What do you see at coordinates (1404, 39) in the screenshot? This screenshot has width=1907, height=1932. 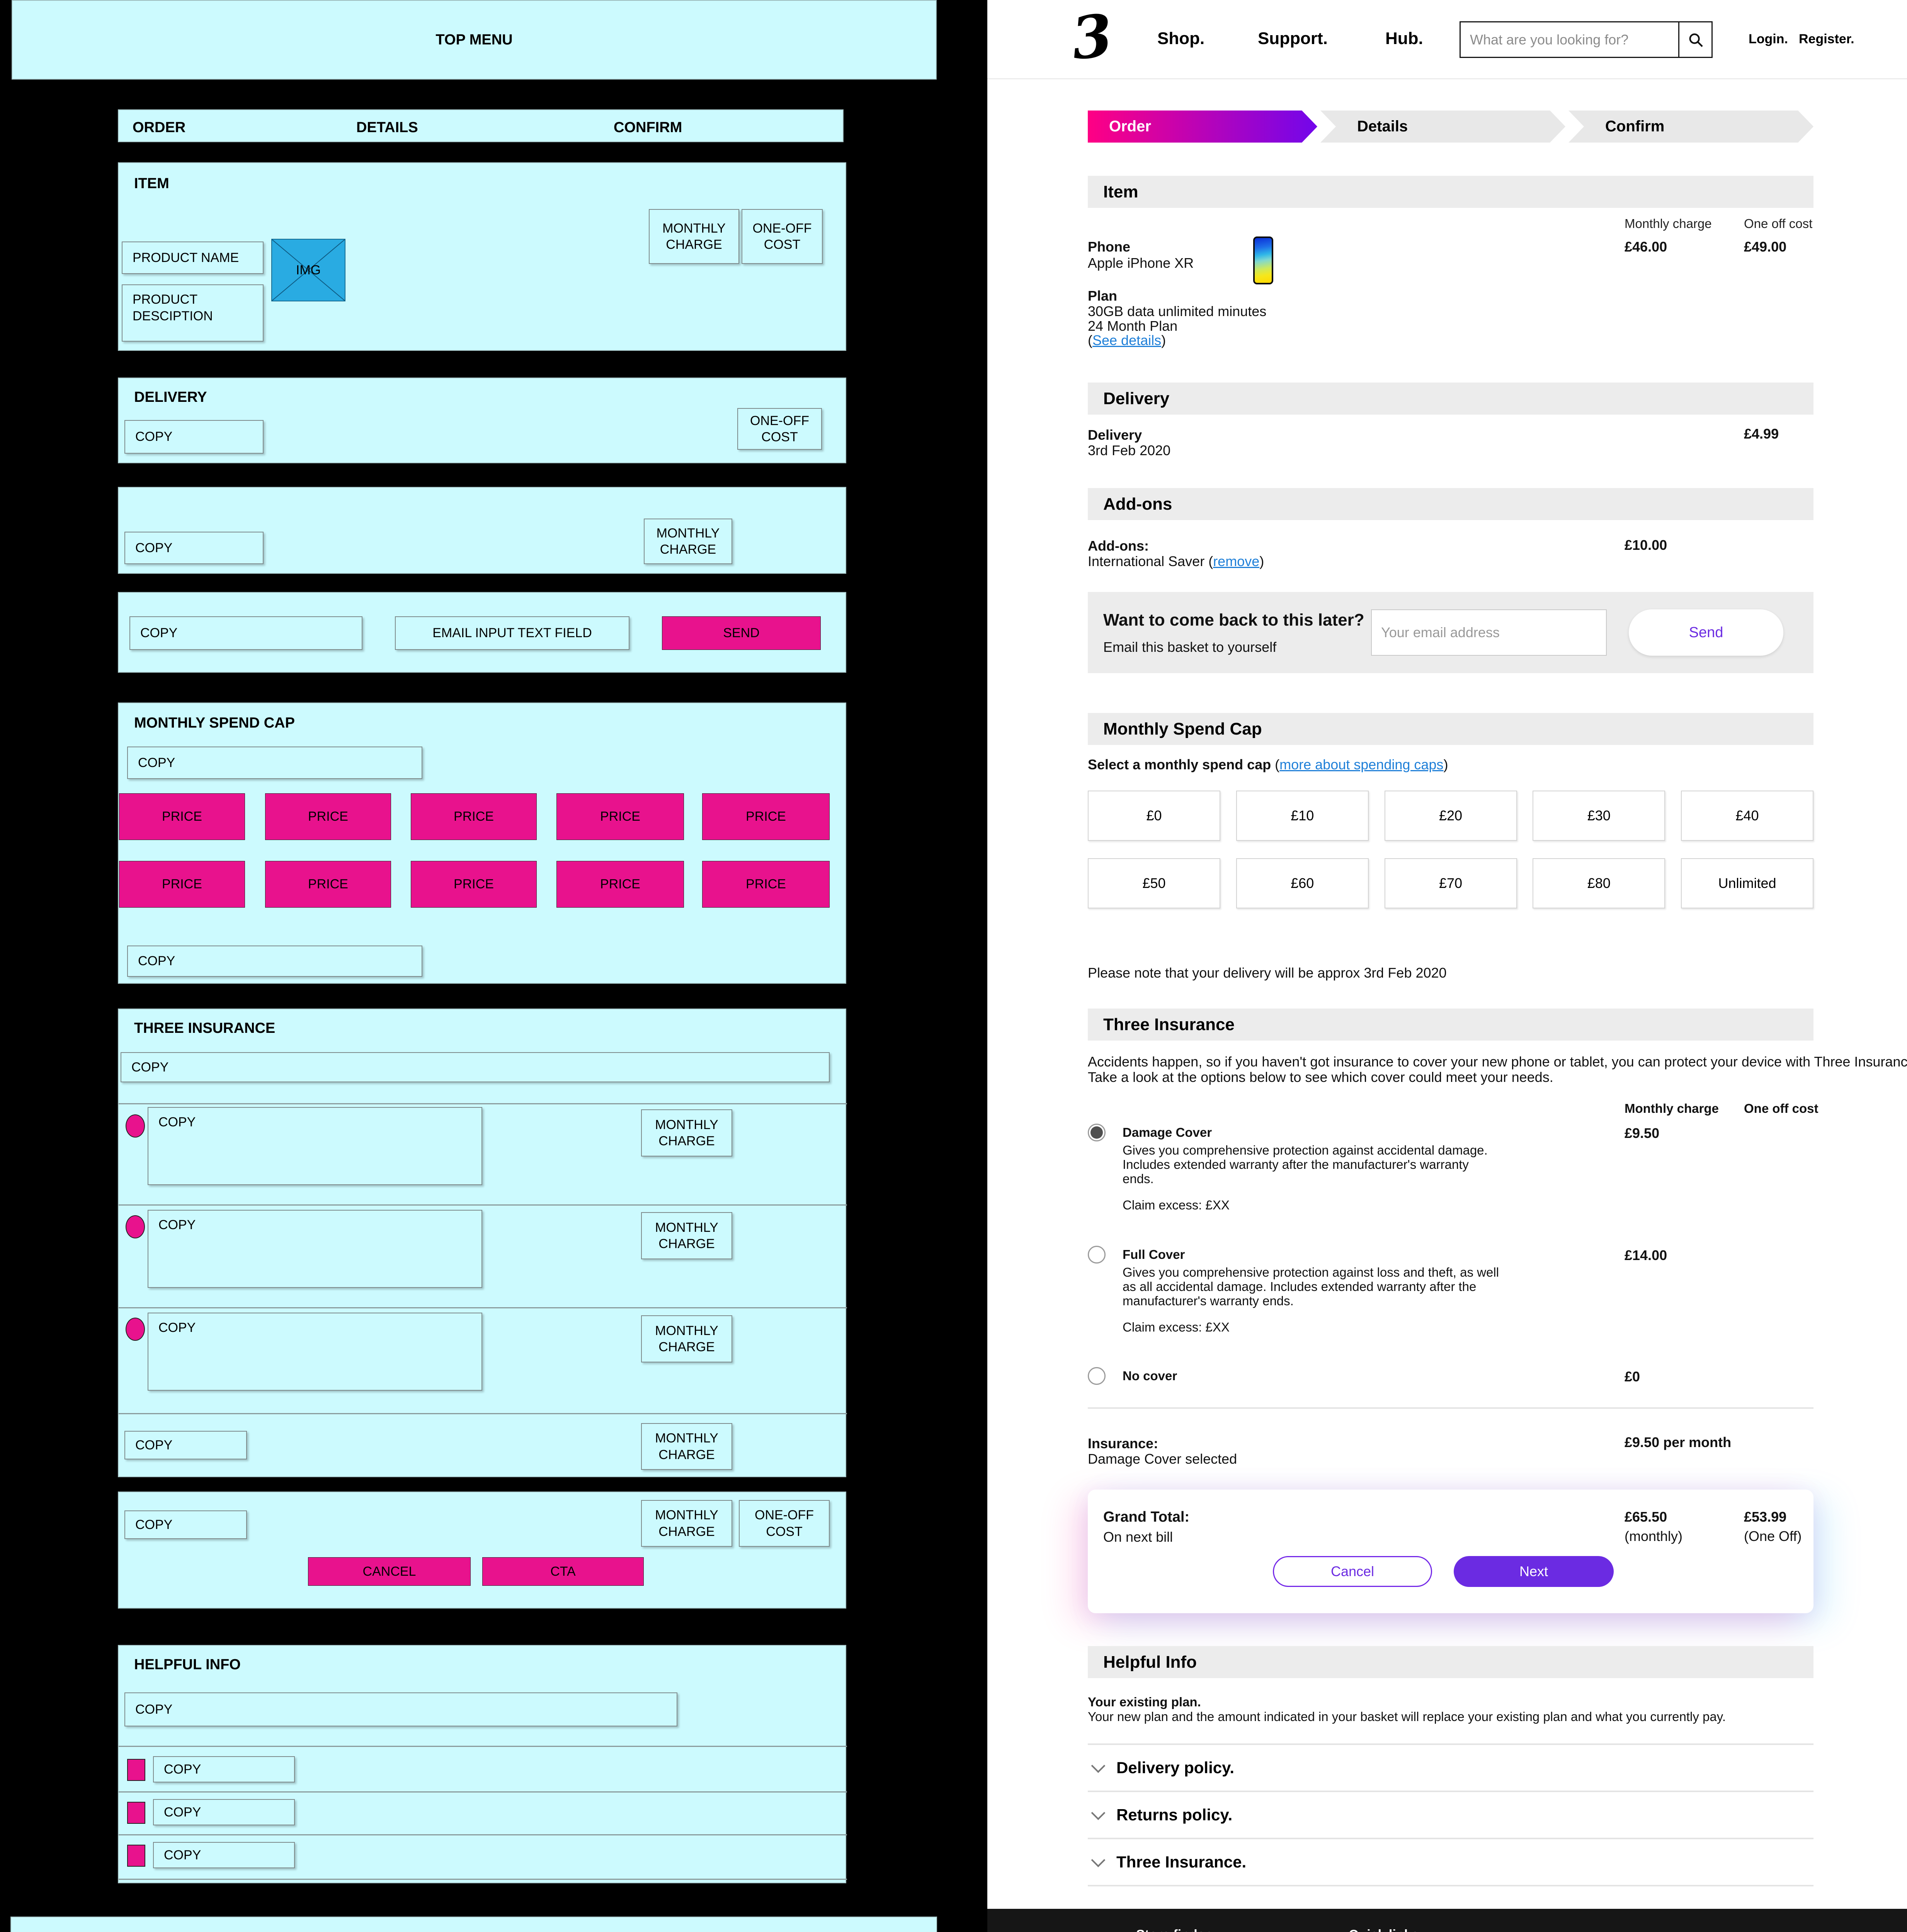 I see `nav-hub: Hub.` at bounding box center [1404, 39].